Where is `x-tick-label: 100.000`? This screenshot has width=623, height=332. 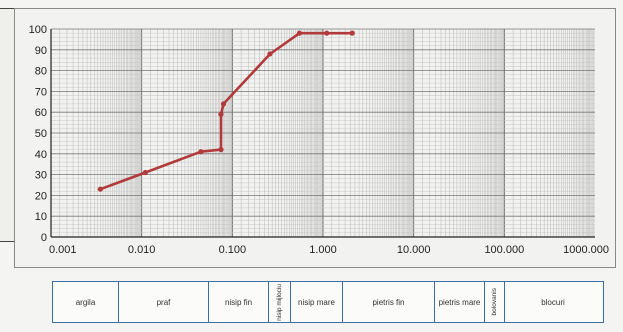 x-tick-label: 100.000 is located at coordinates (504, 250).